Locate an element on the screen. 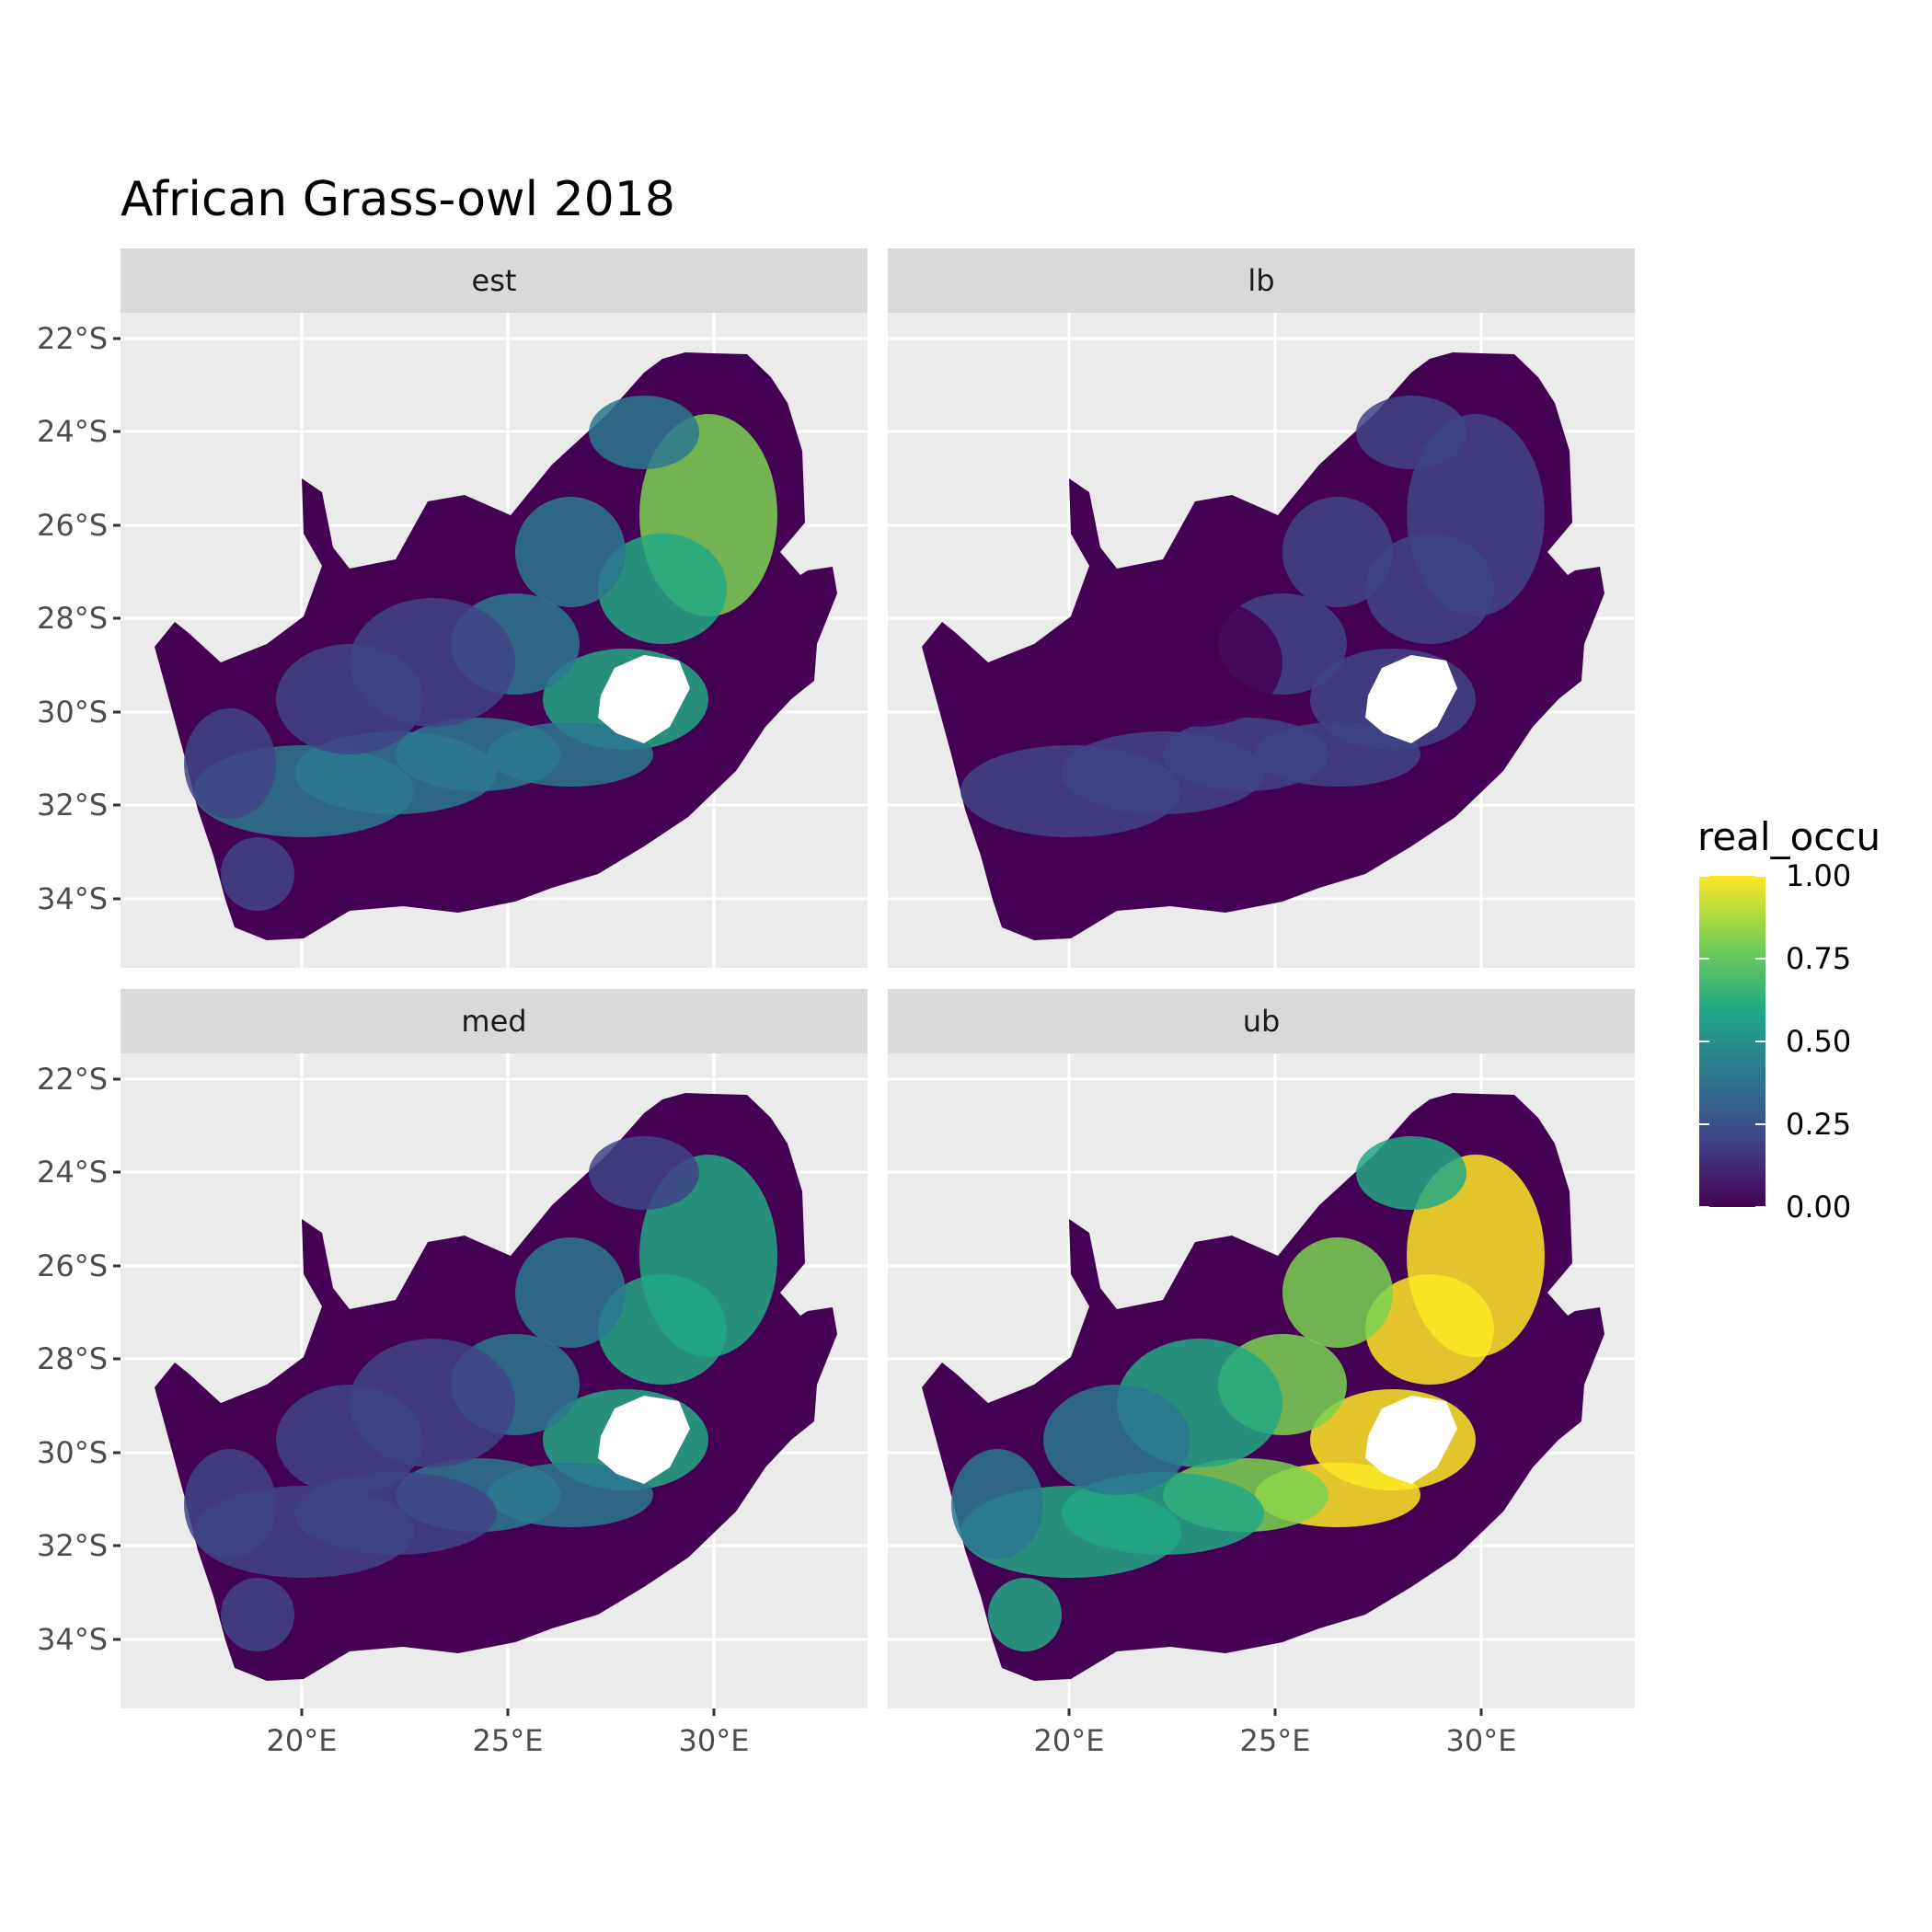 This screenshot has width=1932, height=1932. strip-label: lb is located at coordinates (1261, 280).